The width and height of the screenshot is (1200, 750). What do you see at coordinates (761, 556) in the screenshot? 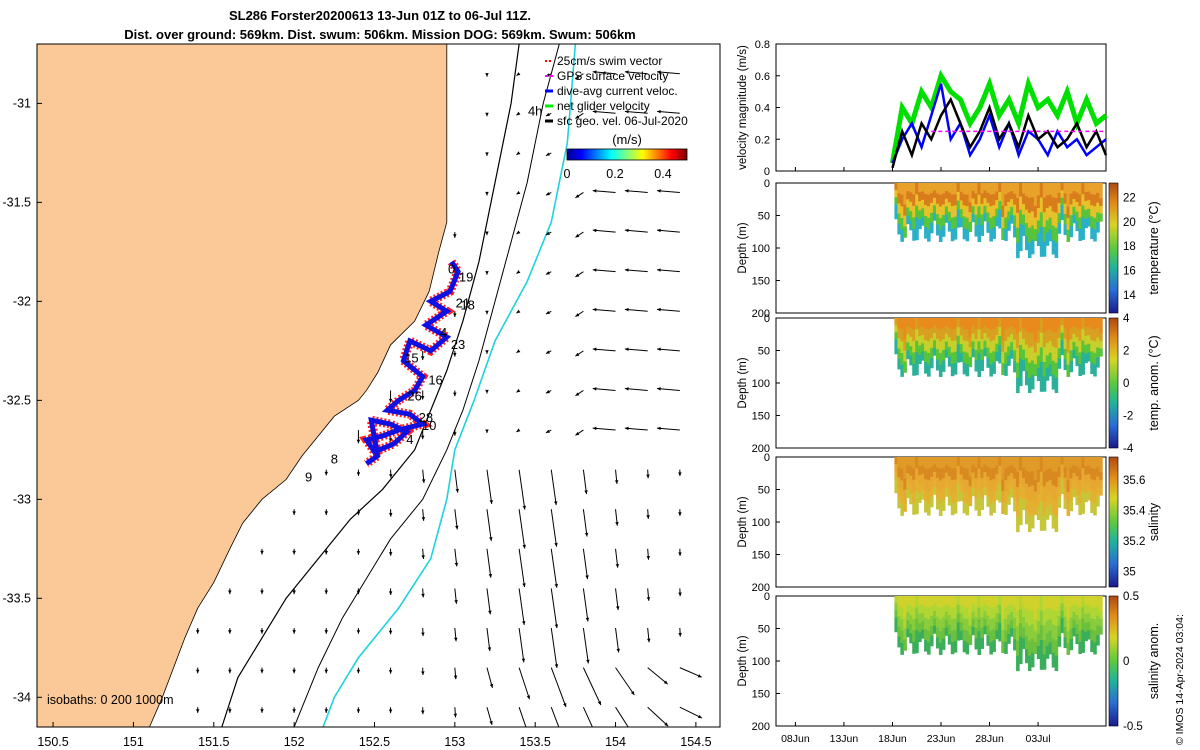
I see `y-tick-label: 150` at bounding box center [761, 556].